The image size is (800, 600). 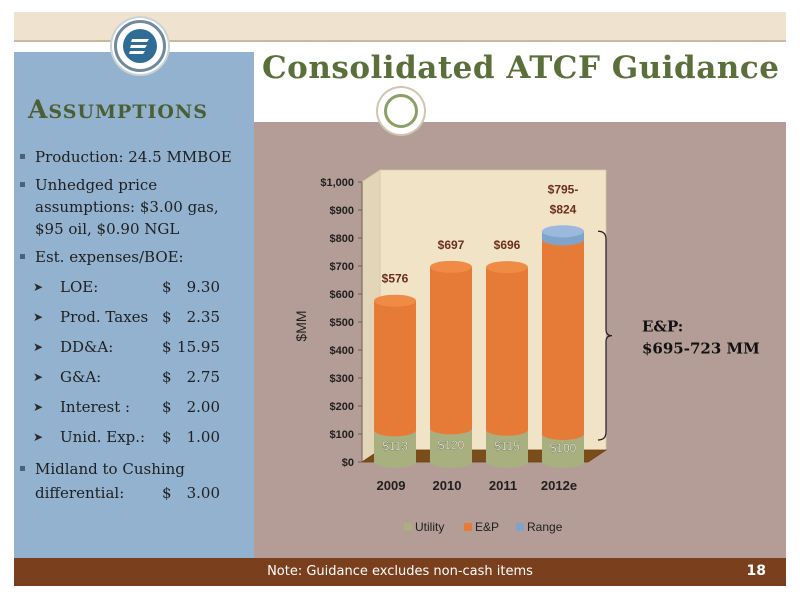 I want to click on y-tick-label: $900, so click(x=342, y=211).